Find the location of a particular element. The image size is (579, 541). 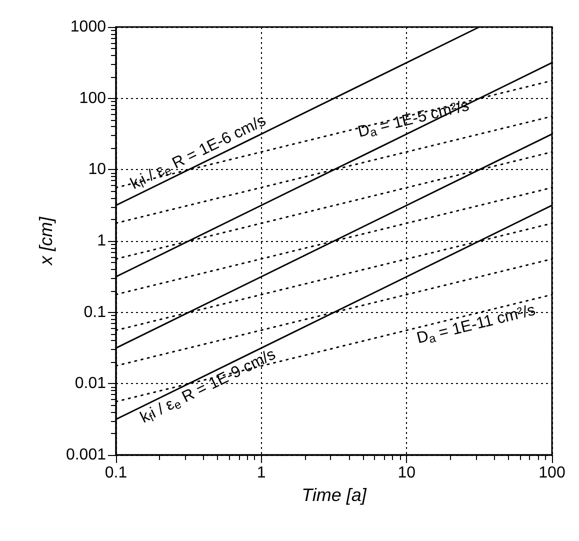

x-tick-label: 0.1 is located at coordinates (116, 473).